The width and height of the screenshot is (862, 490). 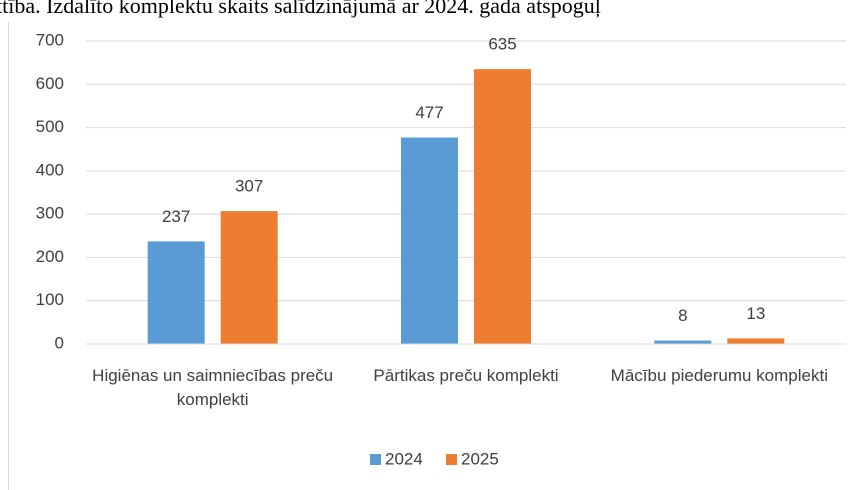 What do you see at coordinates (502, 44) in the screenshot?
I see `data-label: 635` at bounding box center [502, 44].